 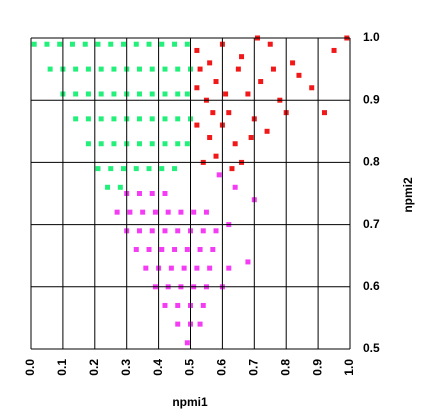 What do you see at coordinates (317, 367) in the screenshot?
I see `x-tick-label: 0.9` at bounding box center [317, 367].